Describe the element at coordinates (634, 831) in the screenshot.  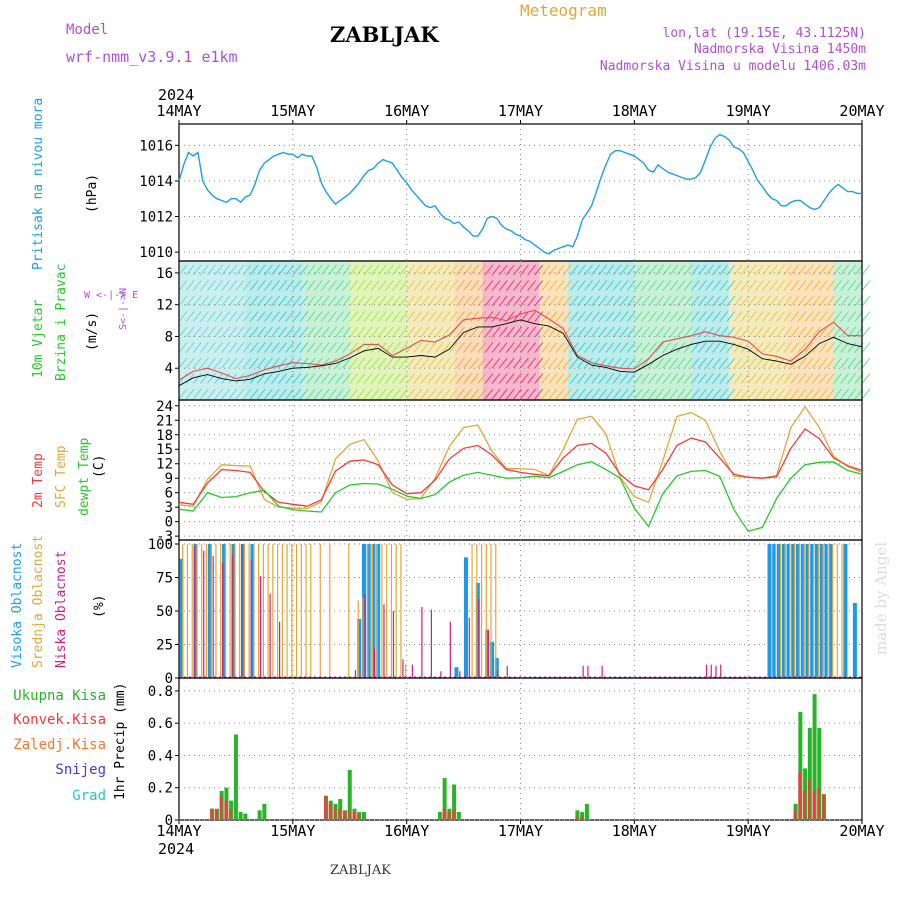
I see `bottom-tick-label: 18MAY` at that location.